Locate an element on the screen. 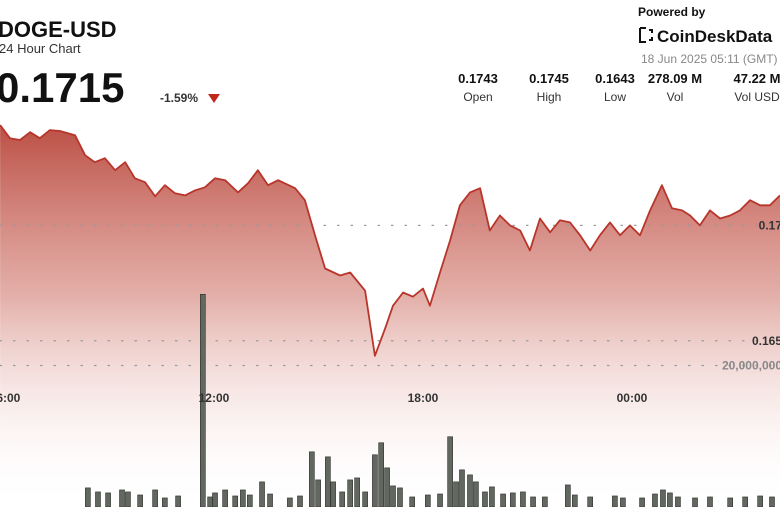 The width and height of the screenshot is (780, 507). stat-value: 0.1643 is located at coordinates (615, 78).